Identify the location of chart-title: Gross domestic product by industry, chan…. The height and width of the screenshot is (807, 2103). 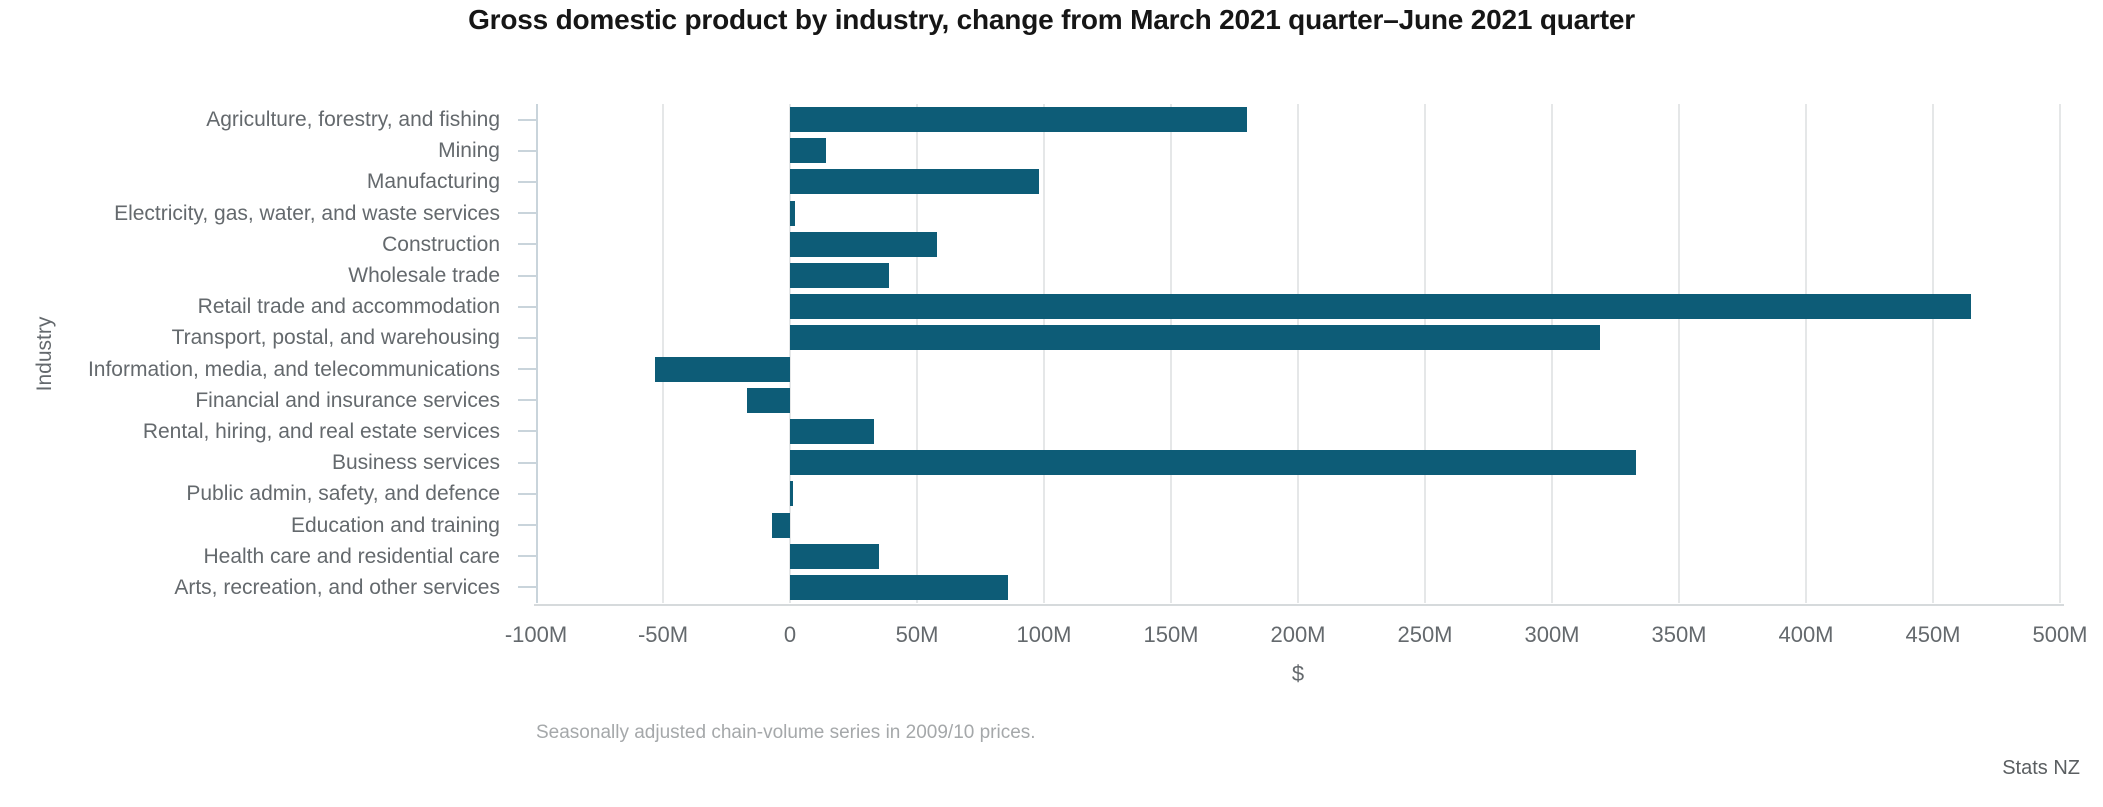
(1051, 19).